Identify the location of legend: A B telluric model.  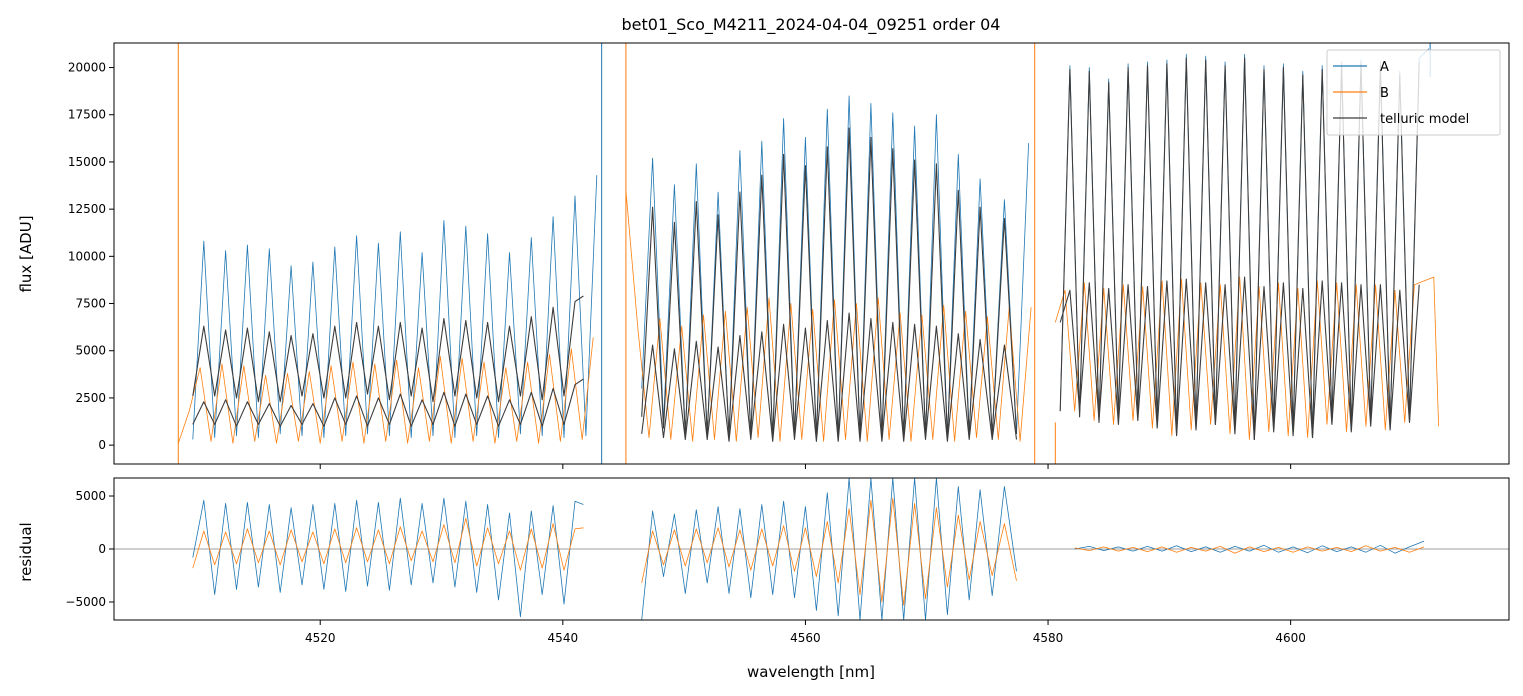
(1413, 92).